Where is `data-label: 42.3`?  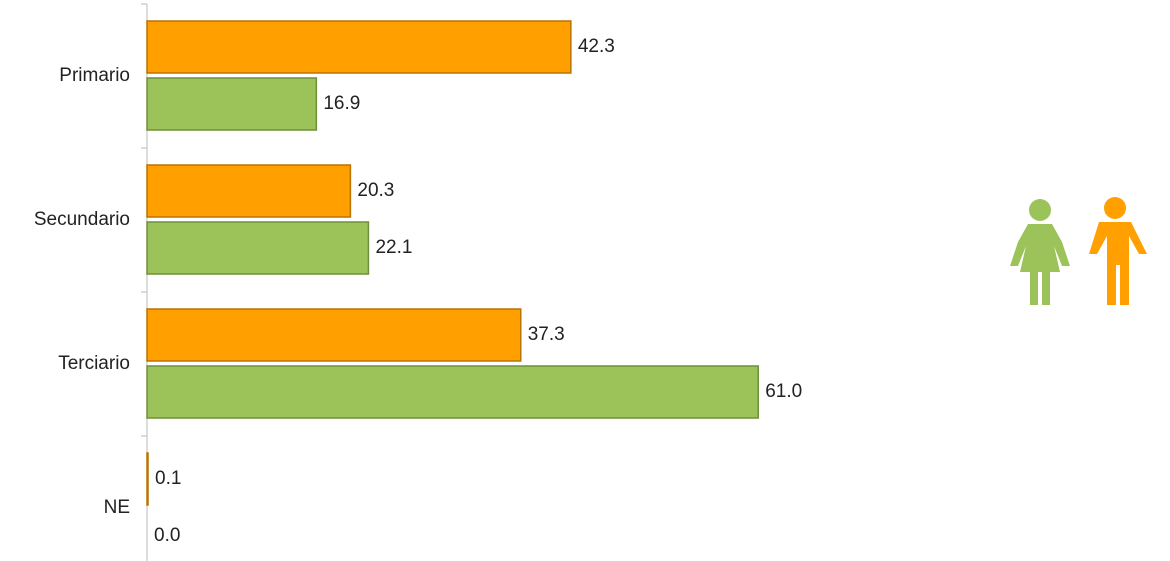
data-label: 42.3 is located at coordinates (596, 46).